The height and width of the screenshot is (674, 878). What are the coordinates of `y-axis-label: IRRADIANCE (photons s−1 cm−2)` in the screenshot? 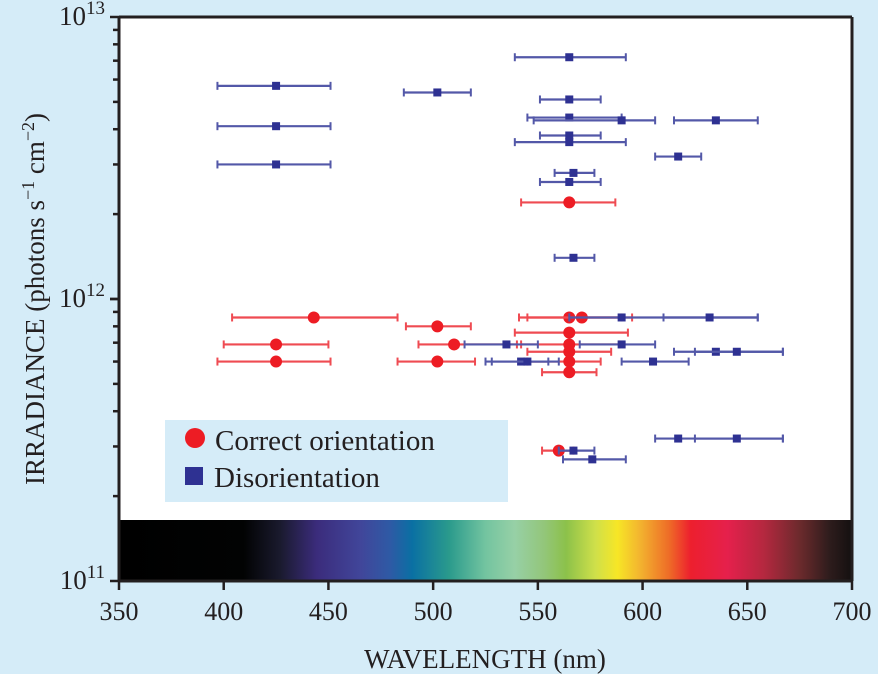 It's located at (34, 299).